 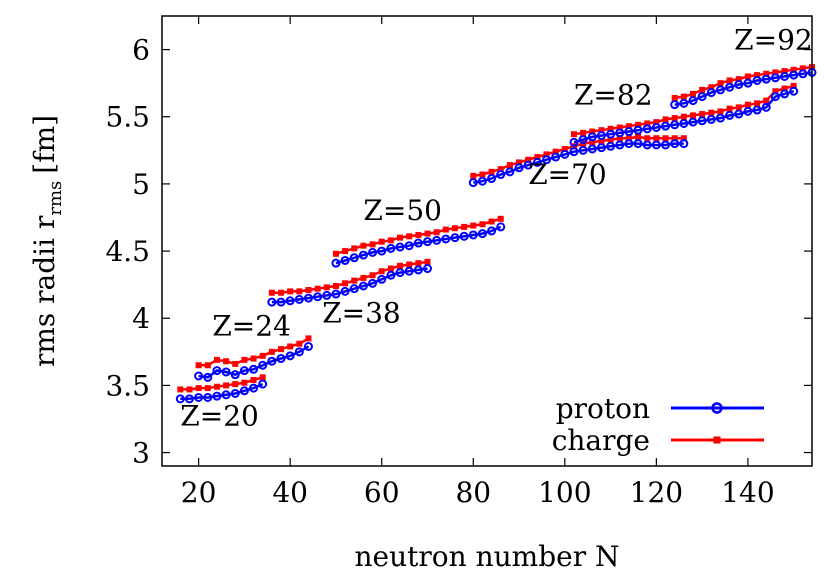 I want to click on series-line-charge, so click(x=349, y=277).